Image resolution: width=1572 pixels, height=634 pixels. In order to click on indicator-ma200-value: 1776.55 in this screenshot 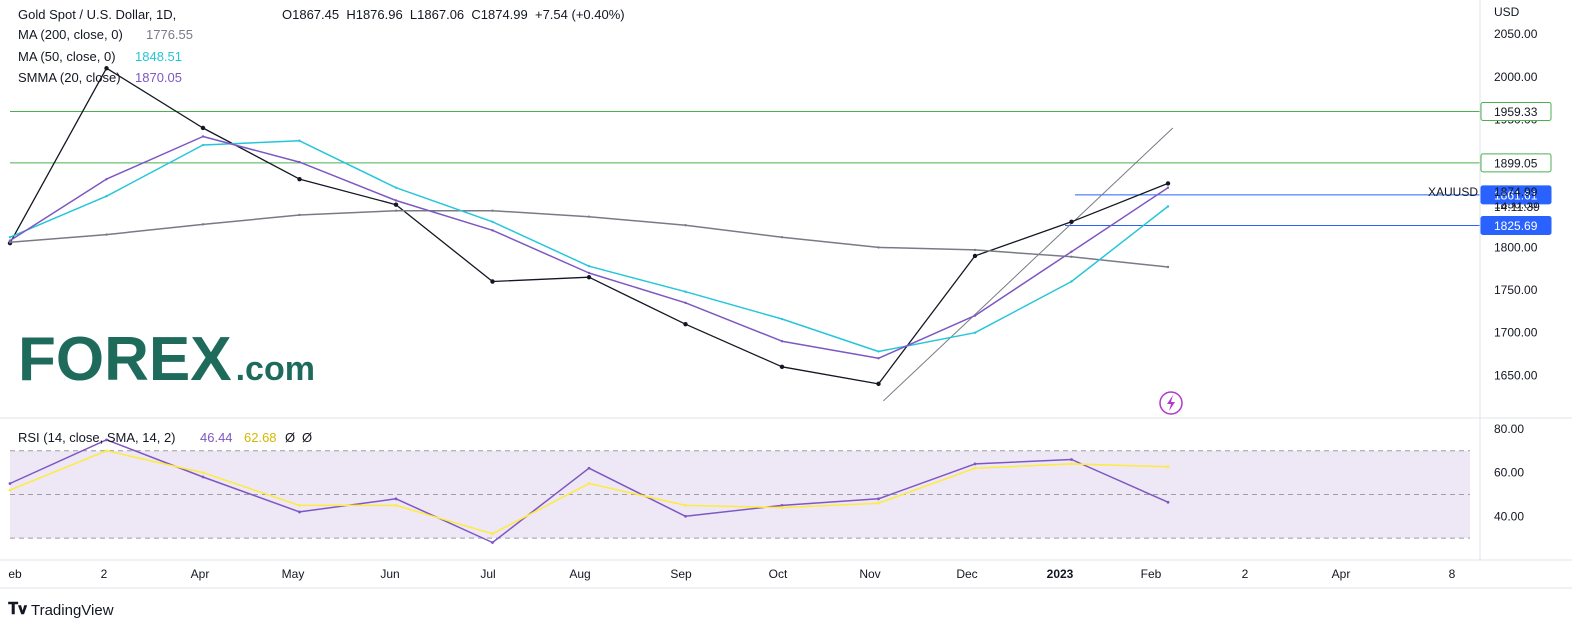, I will do `click(169, 34)`.